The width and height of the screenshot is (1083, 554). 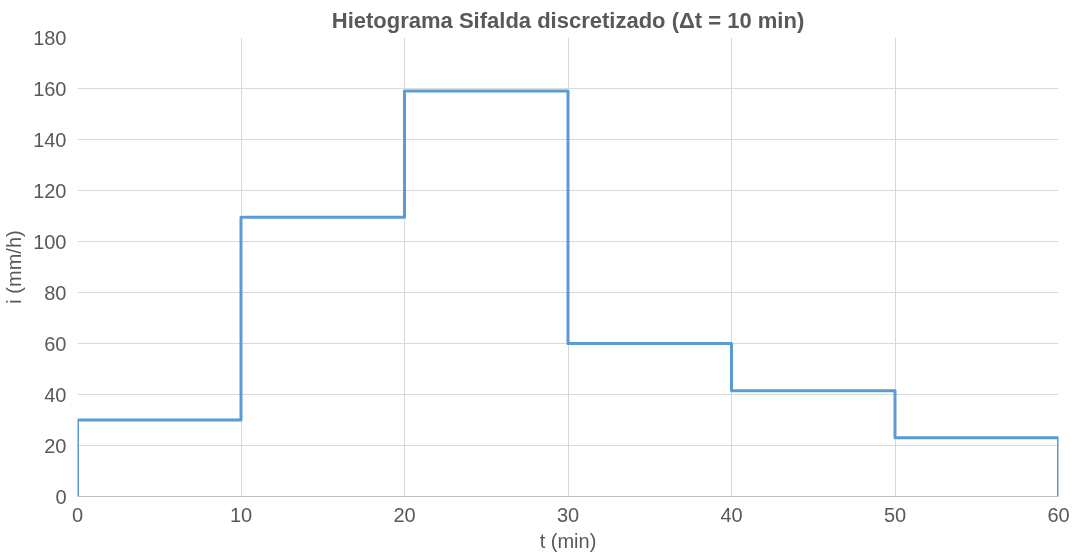 What do you see at coordinates (50, 139) in the screenshot?
I see `y-tick-label: 140` at bounding box center [50, 139].